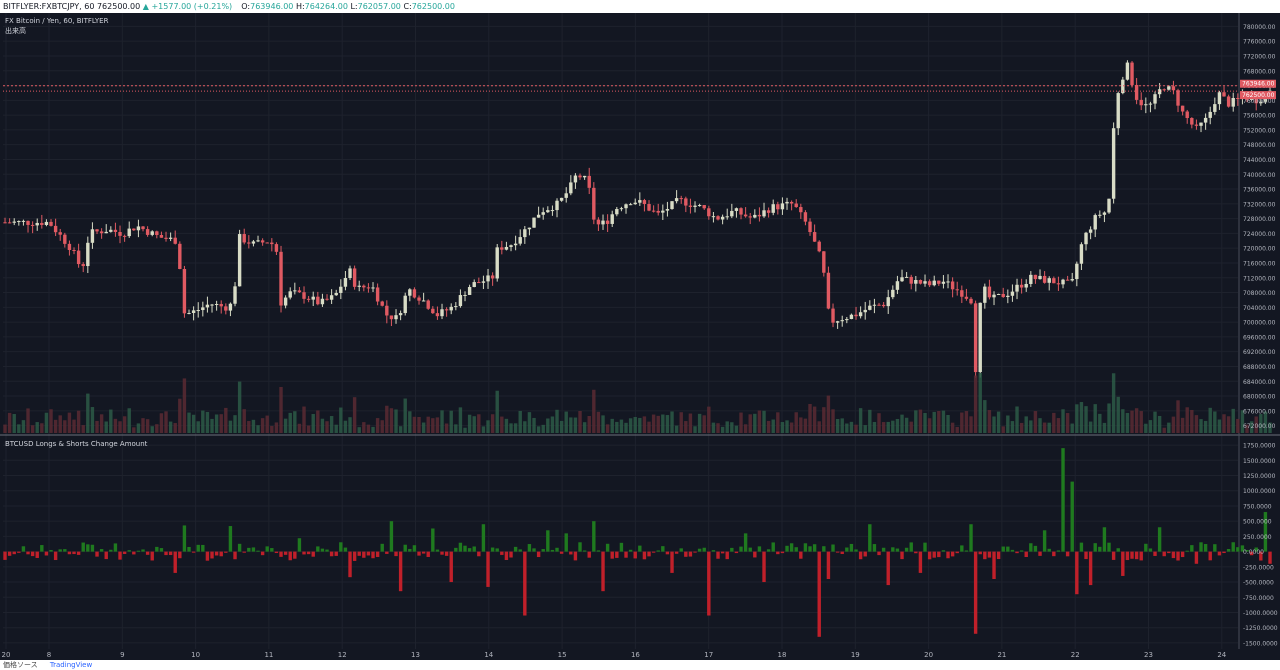 The width and height of the screenshot is (1280, 670). What do you see at coordinates (1260, 613) in the screenshot?
I see `indicator-tick-label: -1000.0000` at bounding box center [1260, 613].